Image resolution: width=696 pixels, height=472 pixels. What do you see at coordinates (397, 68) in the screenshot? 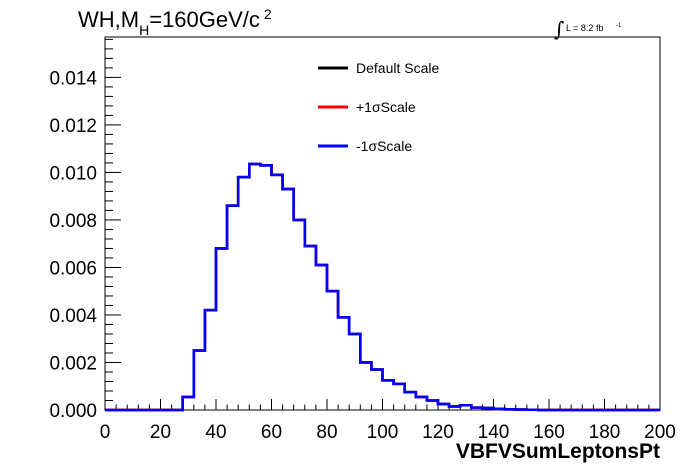
I see `legend-entry: Default Scale` at bounding box center [397, 68].